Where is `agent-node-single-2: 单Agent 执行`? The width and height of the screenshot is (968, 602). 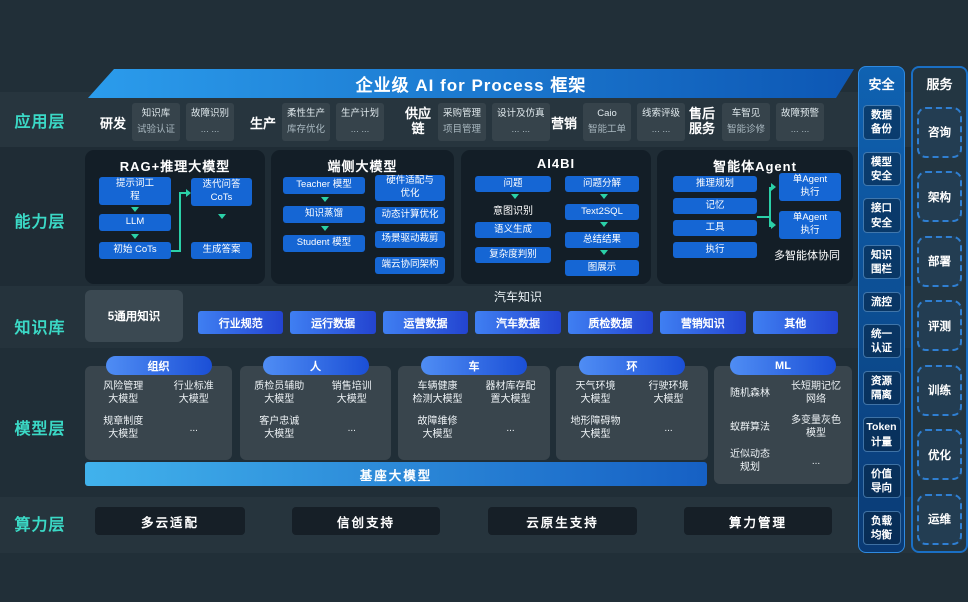
agent-node-single-2: 单Agent 执行 is located at coordinates (810, 225).